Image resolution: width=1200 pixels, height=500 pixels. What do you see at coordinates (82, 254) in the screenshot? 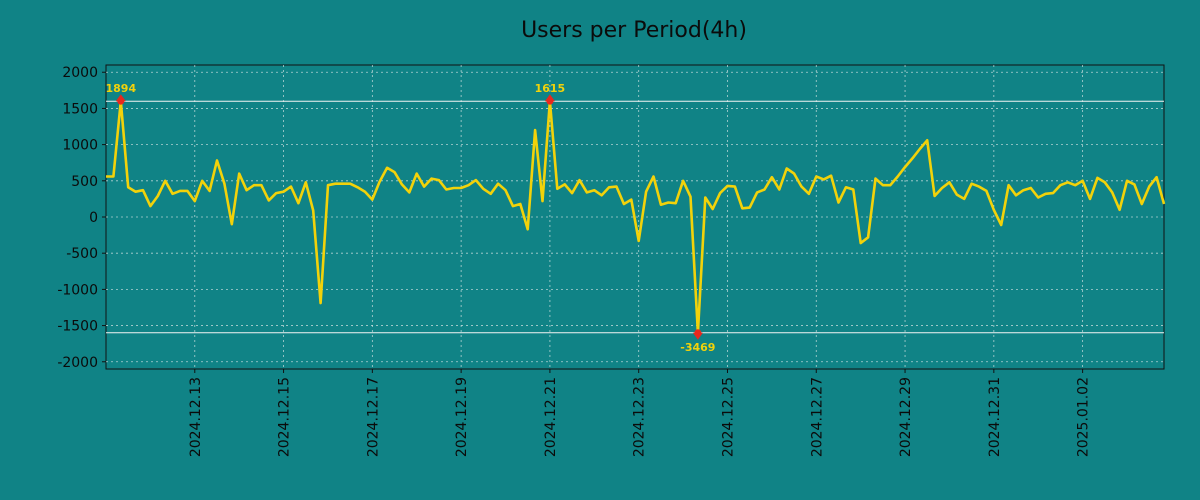
I see `y-tick-label: -500` at bounding box center [82, 254].